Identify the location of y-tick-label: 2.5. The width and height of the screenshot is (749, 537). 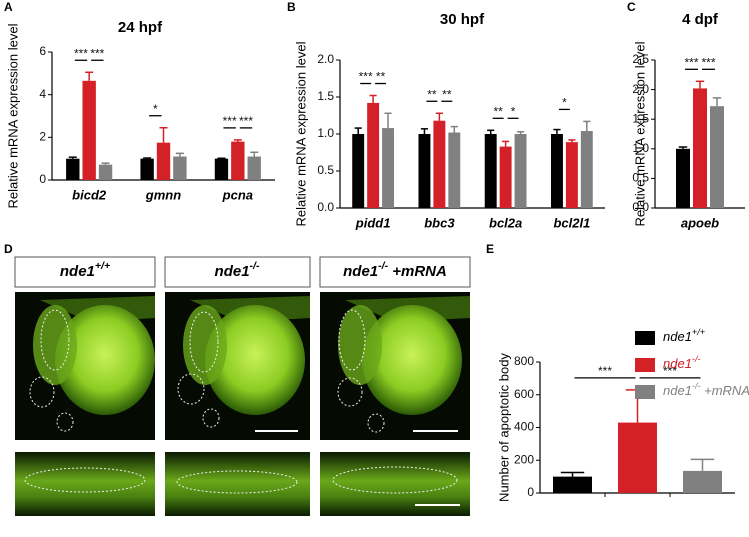
(640, 59).